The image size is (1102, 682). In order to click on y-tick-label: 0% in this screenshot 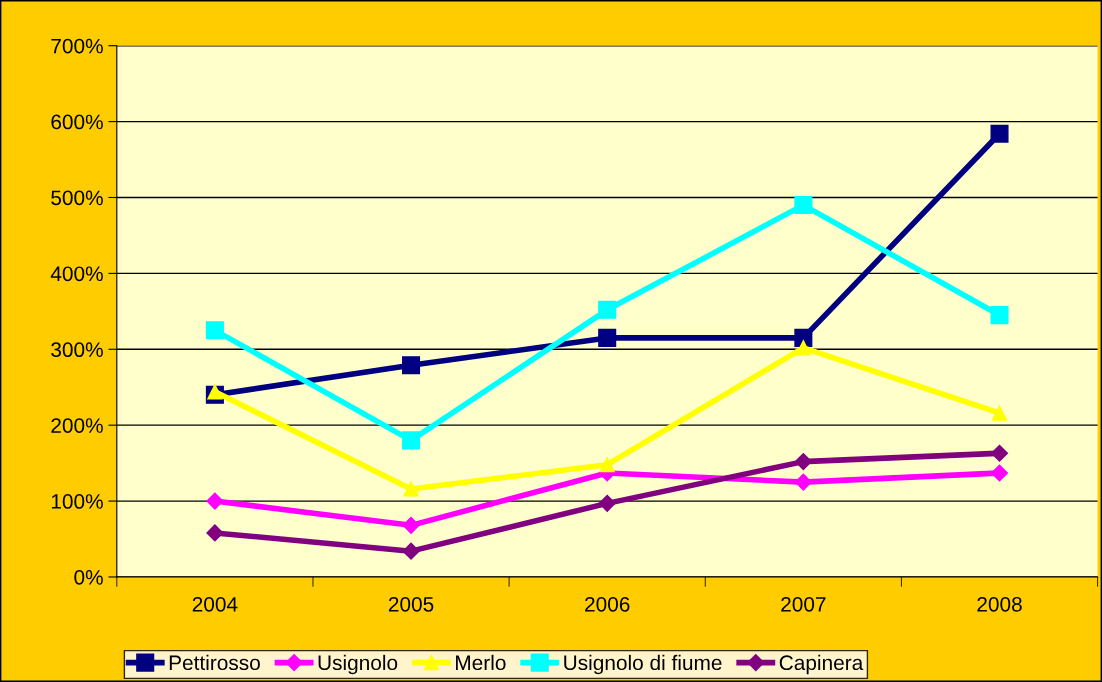, I will do `click(88, 577)`.